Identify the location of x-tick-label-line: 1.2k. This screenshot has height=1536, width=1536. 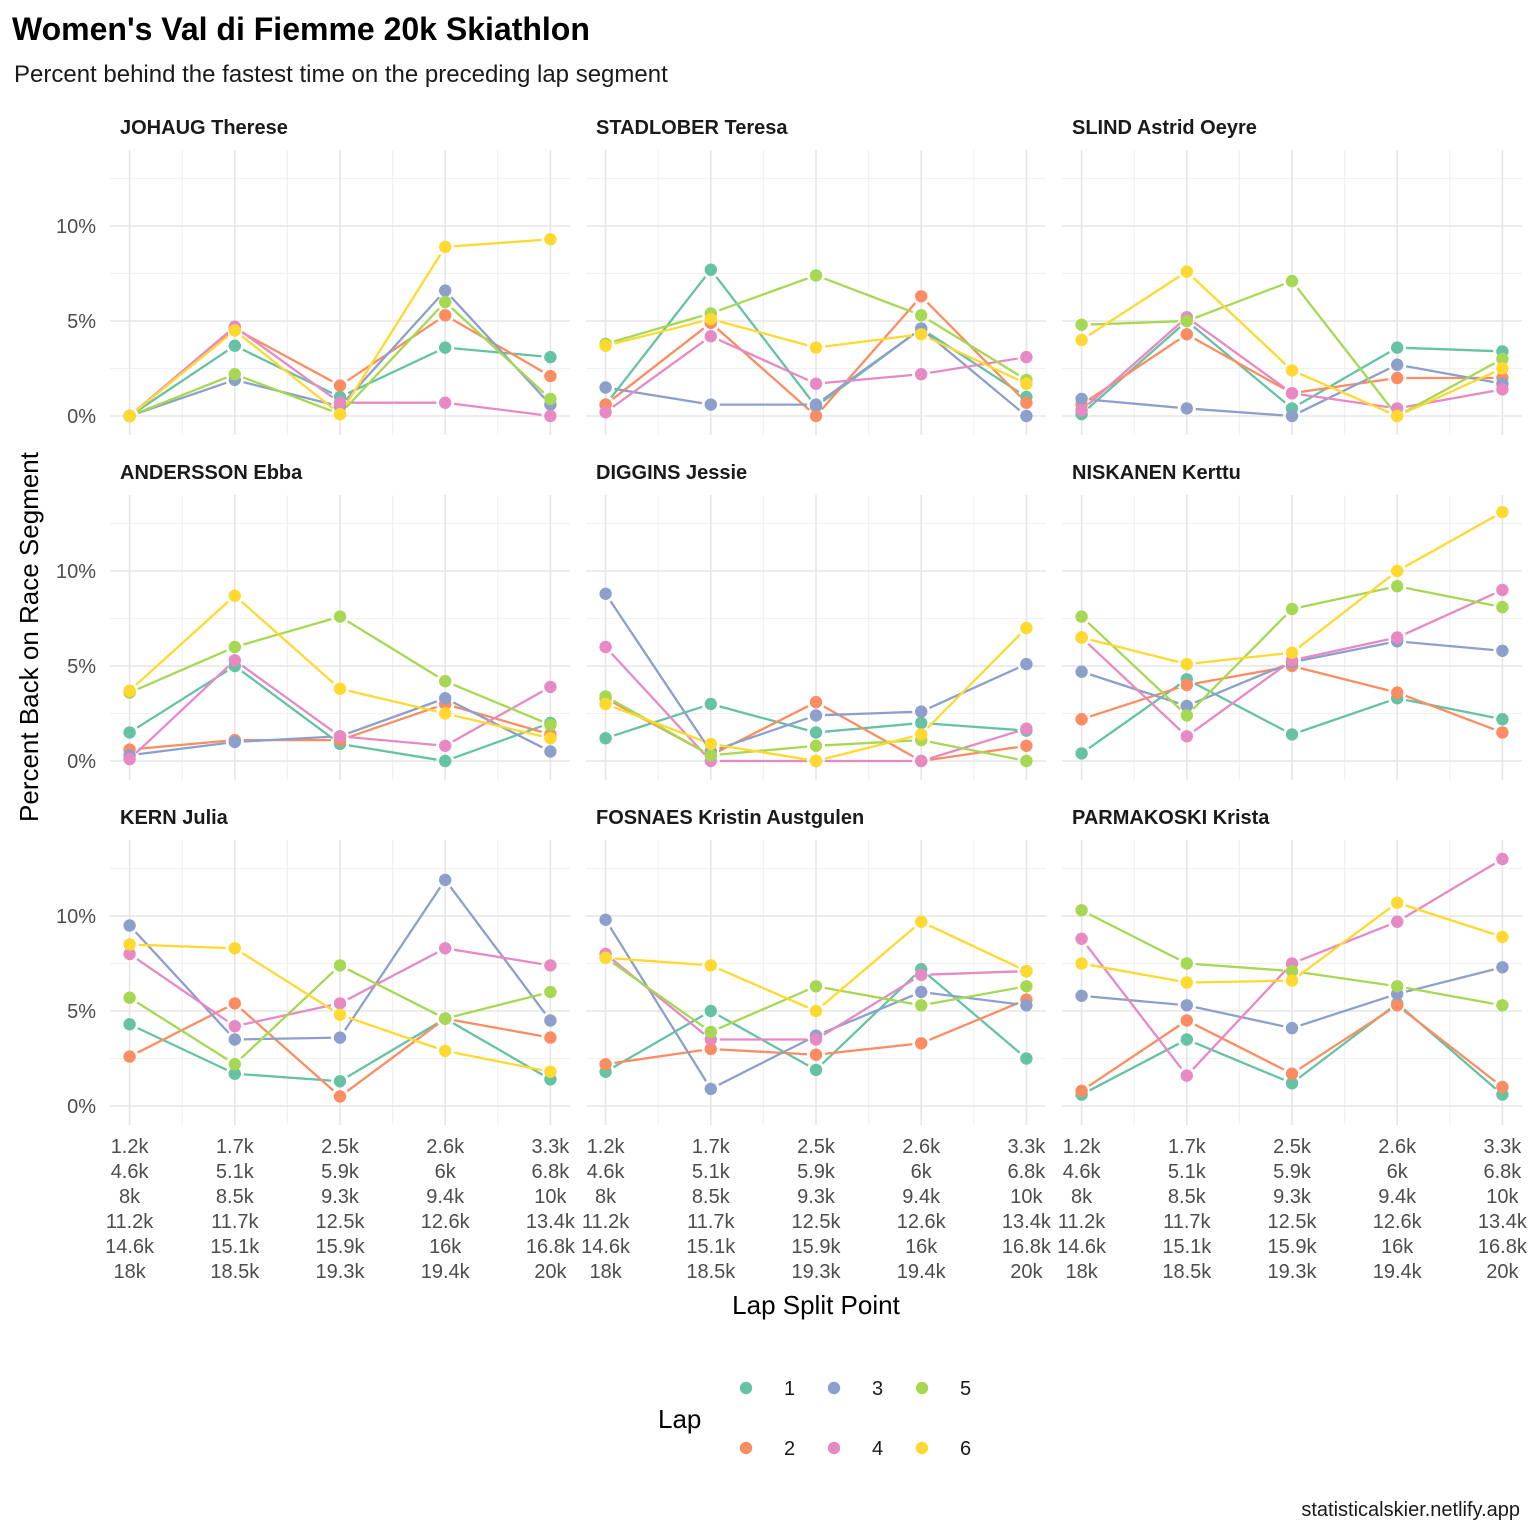
(130, 1147).